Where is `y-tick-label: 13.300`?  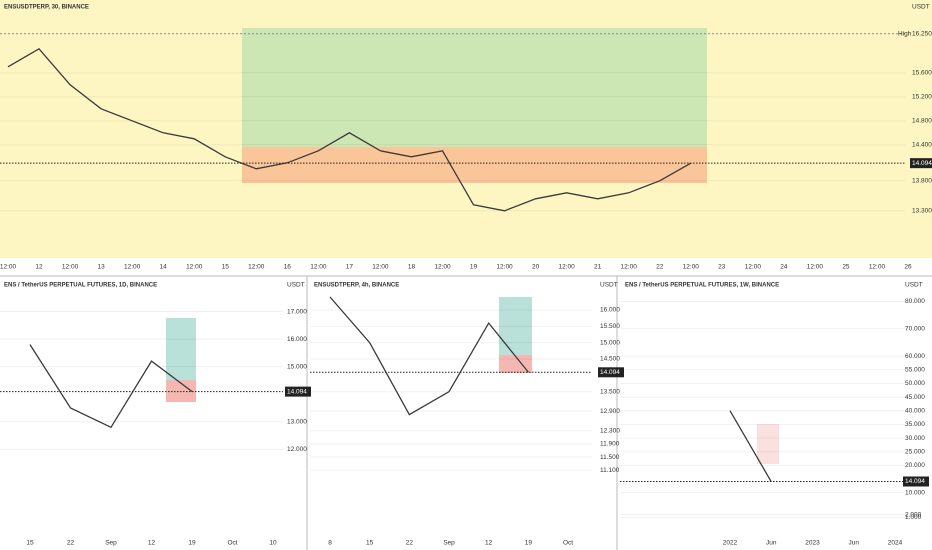
y-tick-label: 13.300 is located at coordinates (922, 211).